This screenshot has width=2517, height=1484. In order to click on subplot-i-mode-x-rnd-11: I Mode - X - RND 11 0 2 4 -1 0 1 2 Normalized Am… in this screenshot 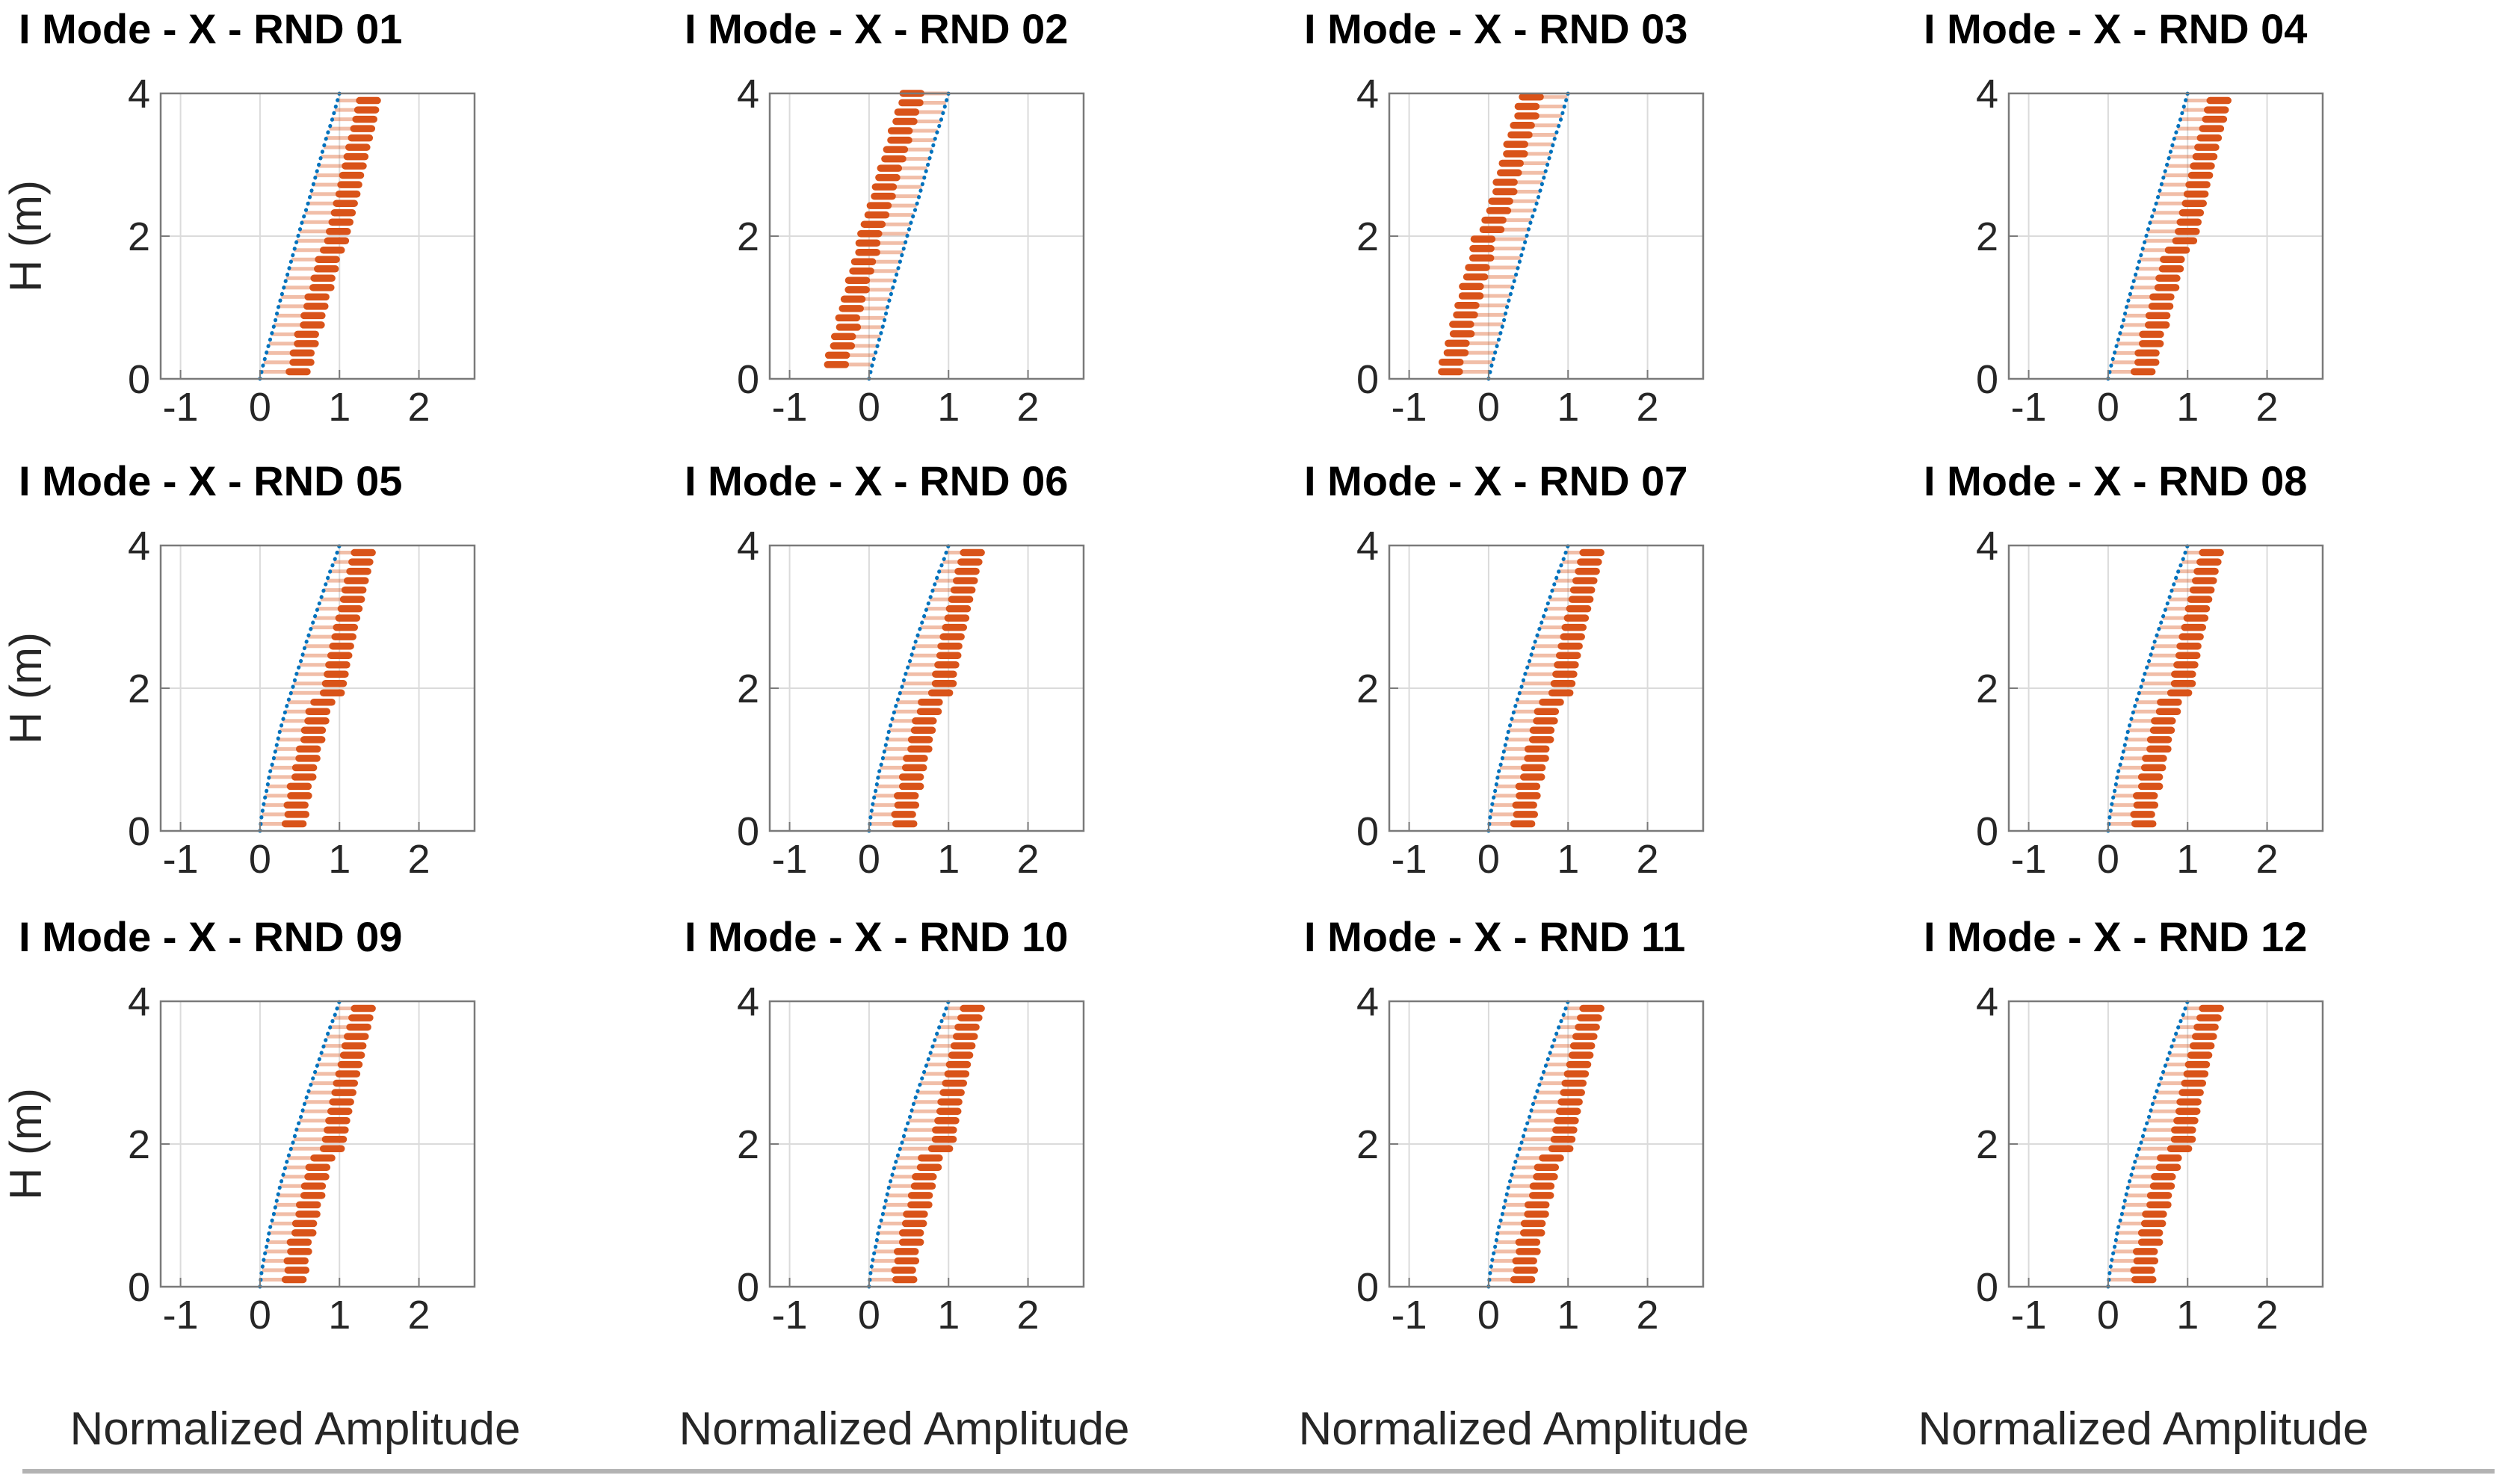, I will do `click(1523, 1184)`.